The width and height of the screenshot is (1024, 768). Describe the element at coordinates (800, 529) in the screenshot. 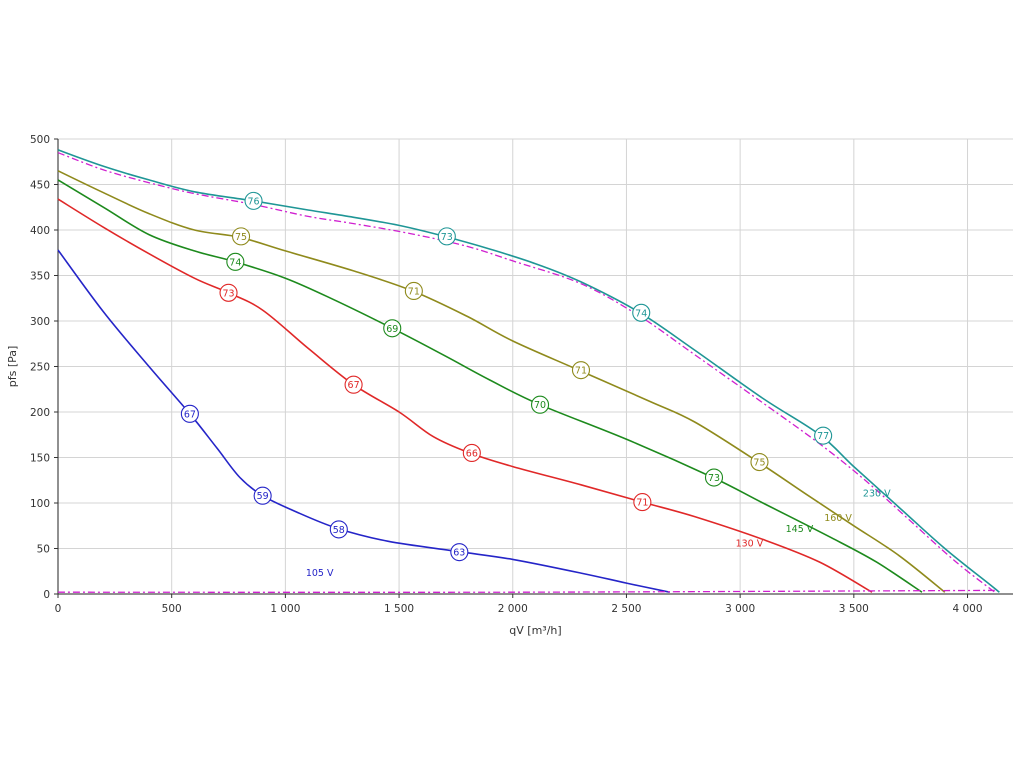

I see `series-voltage-label: 145 V` at that location.